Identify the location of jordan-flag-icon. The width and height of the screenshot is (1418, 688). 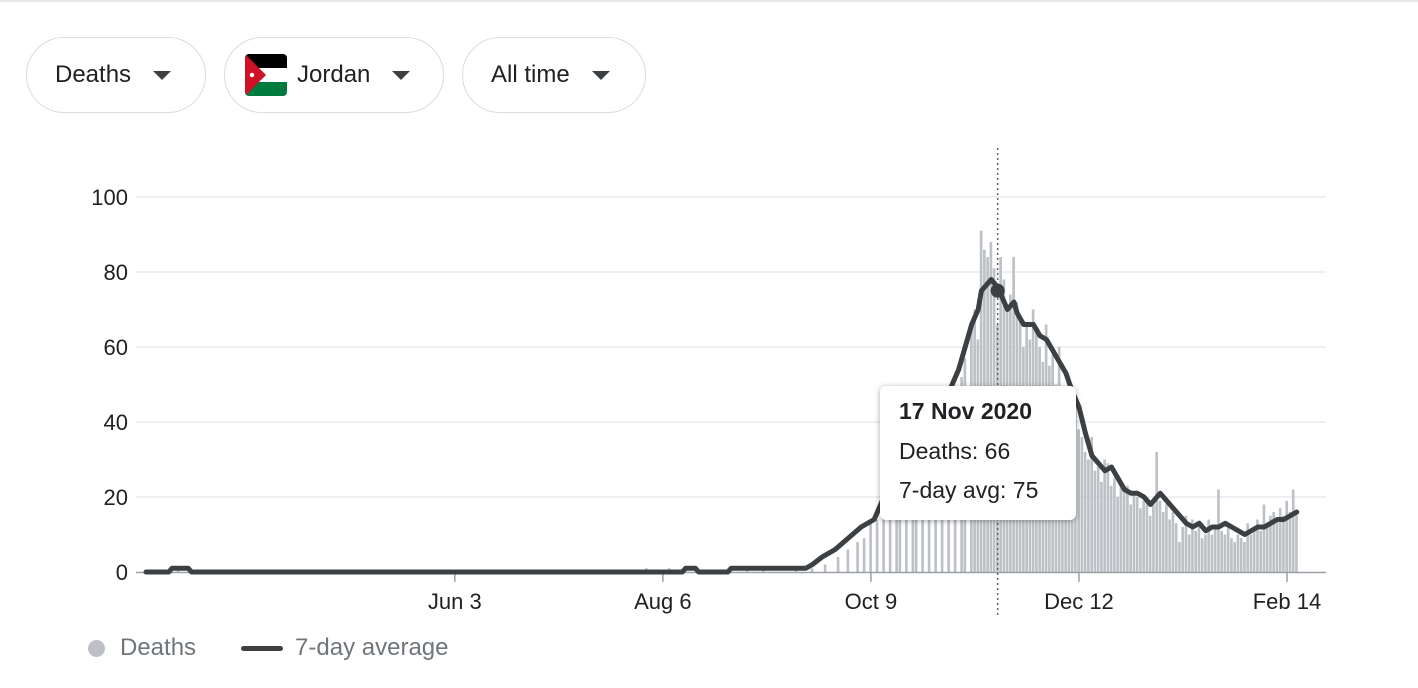
(266, 75).